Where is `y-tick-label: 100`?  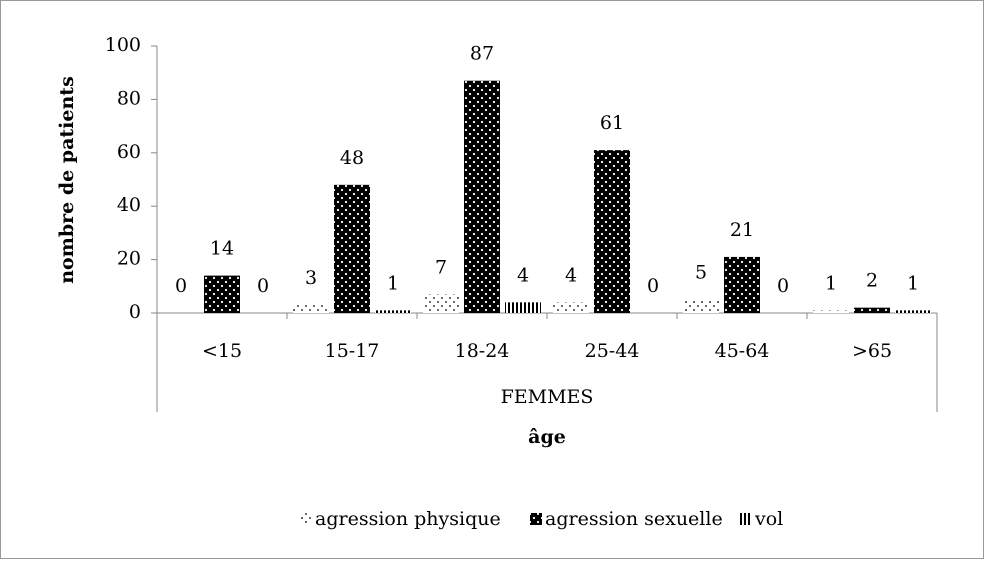
y-tick-label: 100 is located at coordinates (123, 45).